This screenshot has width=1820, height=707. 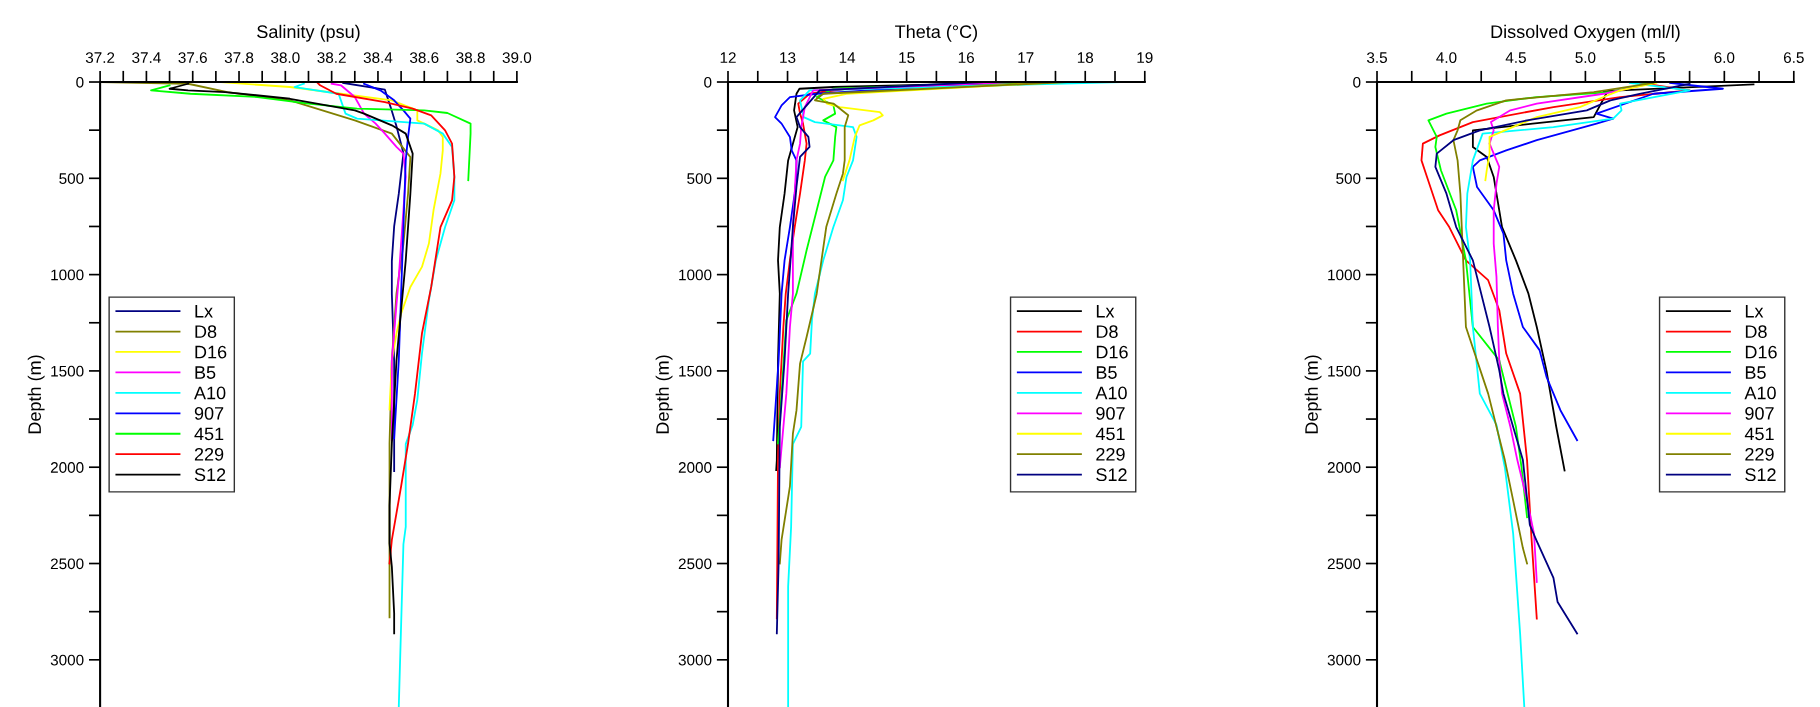 I want to click on x-tick-label: 15, so click(x=907, y=58).